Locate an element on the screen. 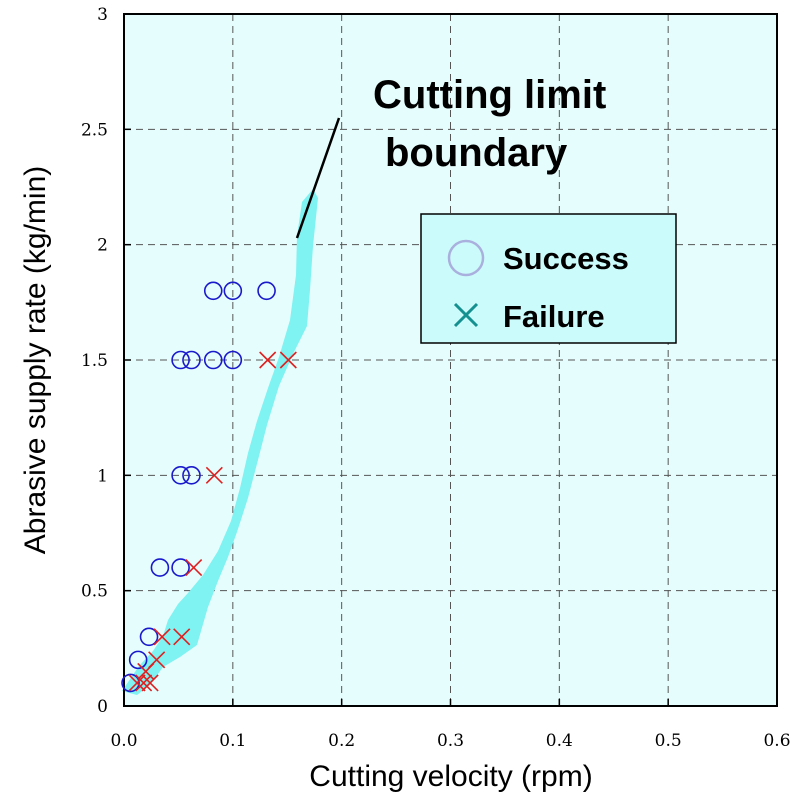 The image size is (790, 802). annotation-line-1: Cutting limit is located at coordinates (489, 95).